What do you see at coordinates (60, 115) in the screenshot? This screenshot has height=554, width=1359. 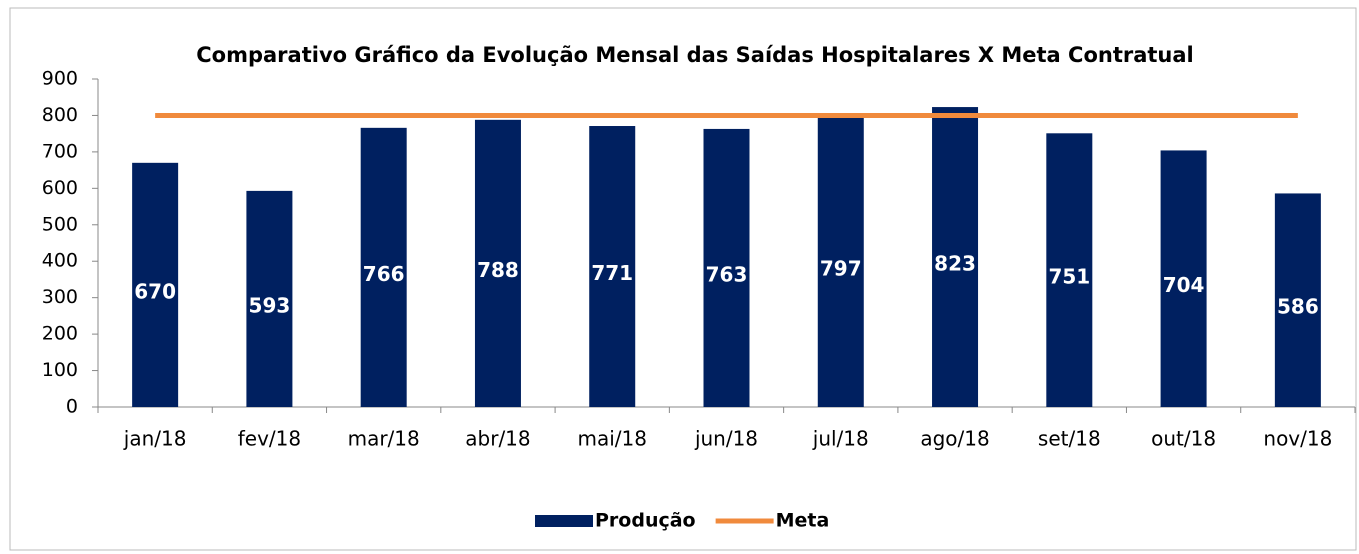 I see `y-tick-label: 800` at bounding box center [60, 115].